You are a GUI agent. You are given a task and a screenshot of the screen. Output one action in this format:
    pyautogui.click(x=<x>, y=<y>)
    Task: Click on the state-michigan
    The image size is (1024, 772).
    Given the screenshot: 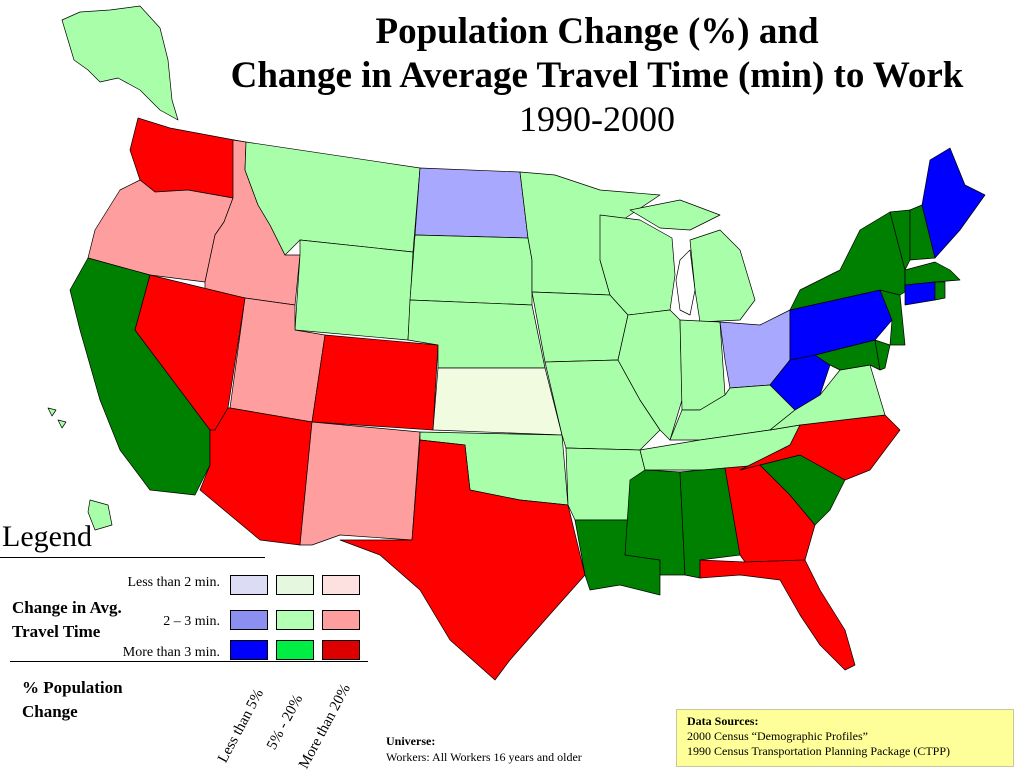 What is the action you would take?
    pyautogui.click(x=722, y=276)
    